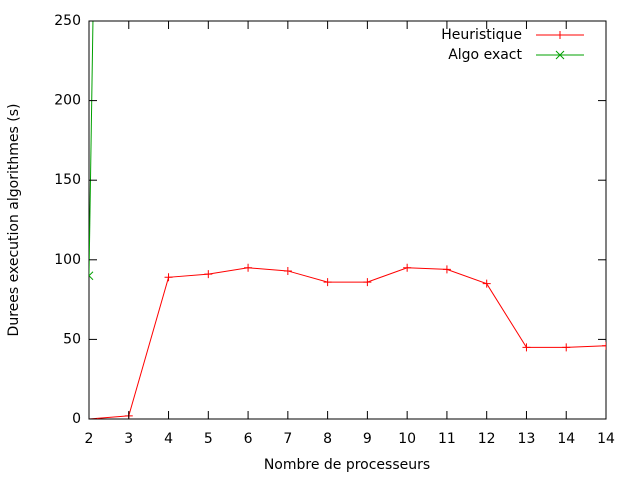 The width and height of the screenshot is (640, 480). I want to click on legend-label: Heuristique, so click(481, 35).